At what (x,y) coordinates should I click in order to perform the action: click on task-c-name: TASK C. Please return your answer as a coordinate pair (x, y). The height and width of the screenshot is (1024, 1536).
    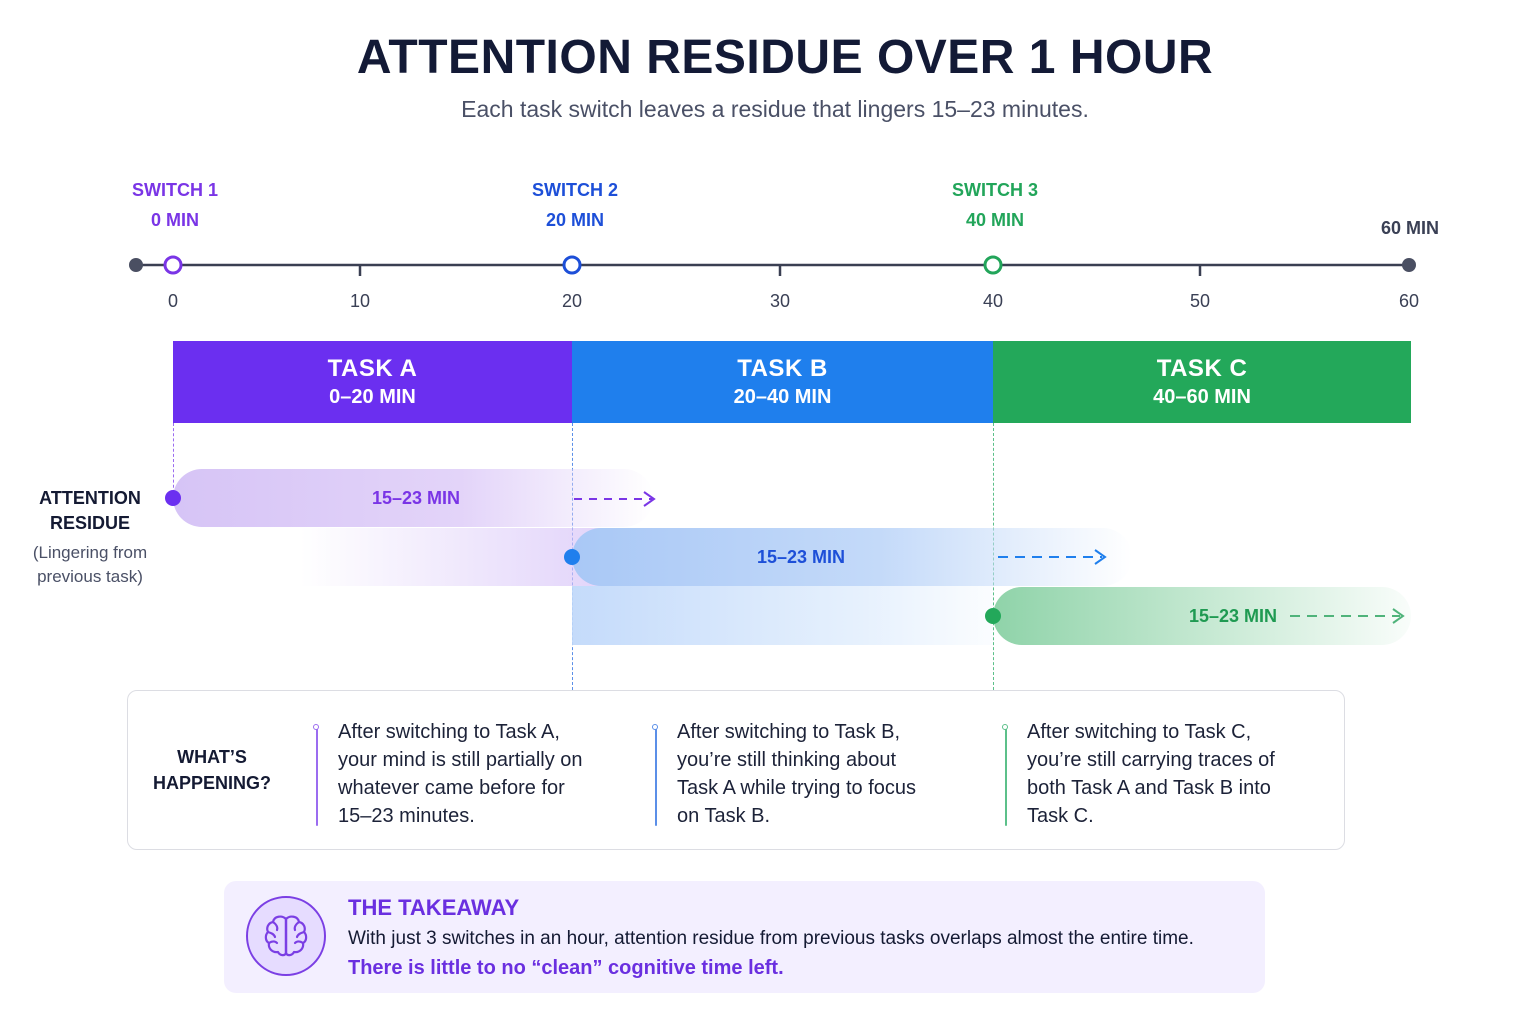
    Looking at the image, I should click on (1202, 368).